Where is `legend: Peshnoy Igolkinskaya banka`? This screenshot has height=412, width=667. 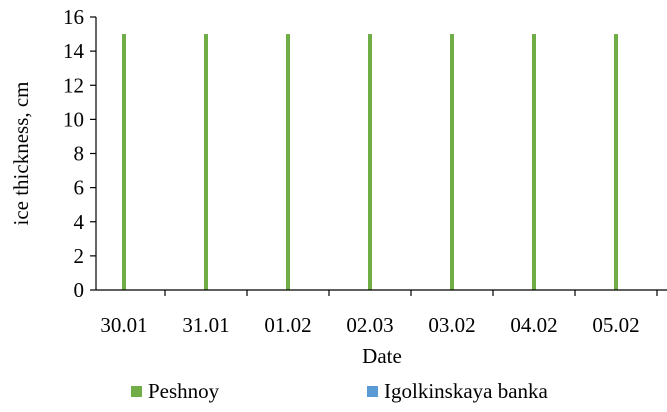
legend: Peshnoy Igolkinskaya banka is located at coordinates (340, 391).